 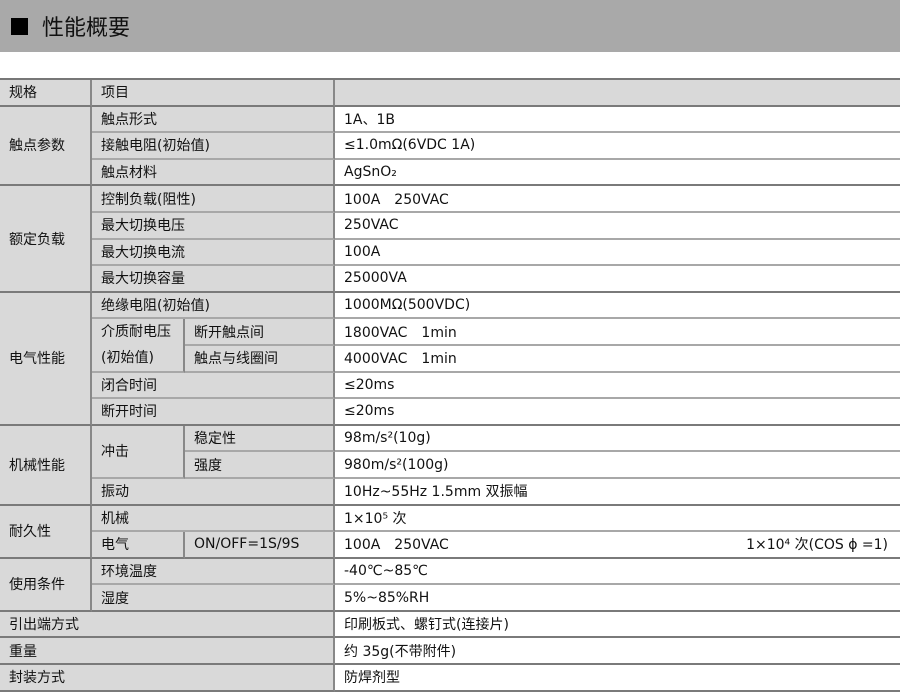 I want to click on header-spec: 规格, so click(x=46, y=93).